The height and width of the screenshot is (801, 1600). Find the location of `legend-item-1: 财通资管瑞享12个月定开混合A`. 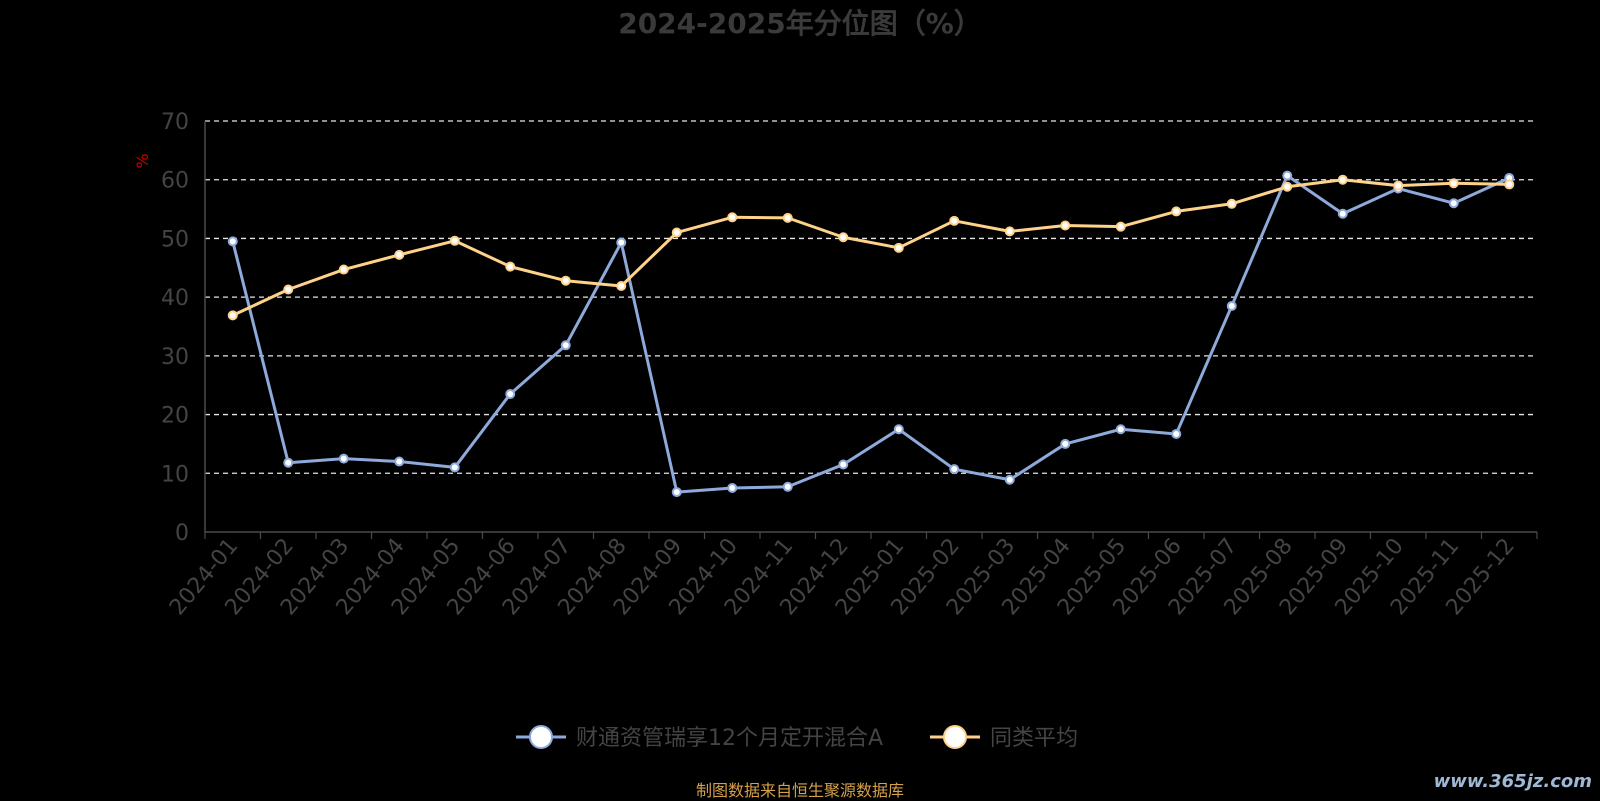

legend-item-1: 财通资管瑞享12个月定开混合A is located at coordinates (699, 738).